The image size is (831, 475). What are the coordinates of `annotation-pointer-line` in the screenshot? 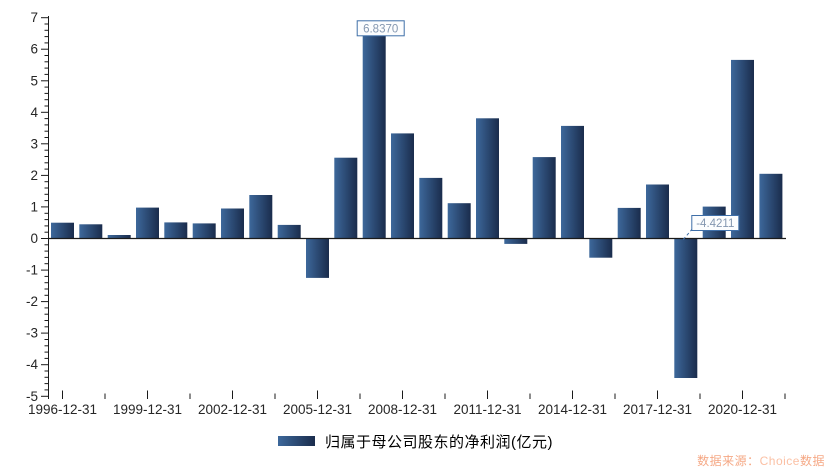 It's located at (687, 234).